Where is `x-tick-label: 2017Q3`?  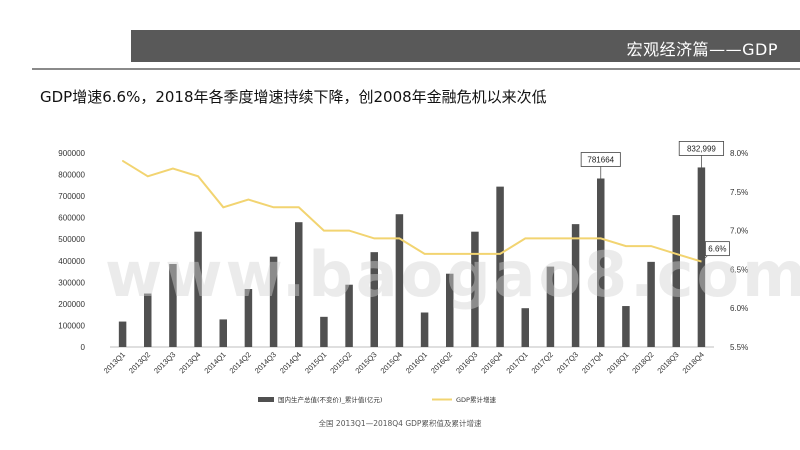
x-tick-label: 2017Q3 is located at coordinates (567, 362).